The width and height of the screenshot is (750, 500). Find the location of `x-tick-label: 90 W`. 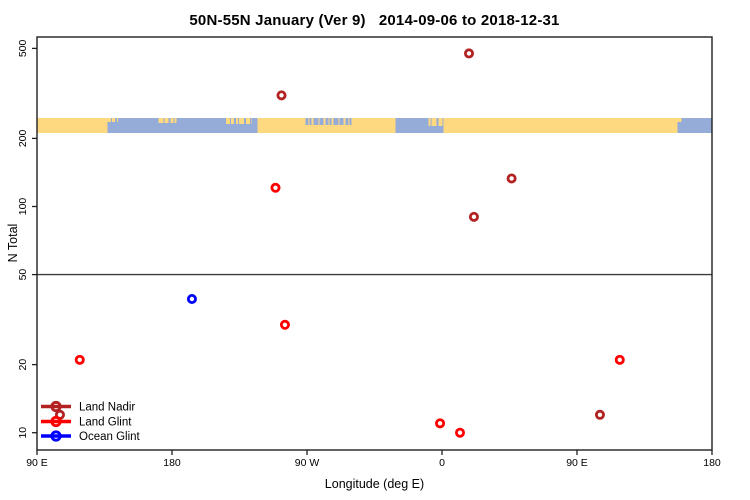

x-tick-label: 90 W is located at coordinates (307, 463).